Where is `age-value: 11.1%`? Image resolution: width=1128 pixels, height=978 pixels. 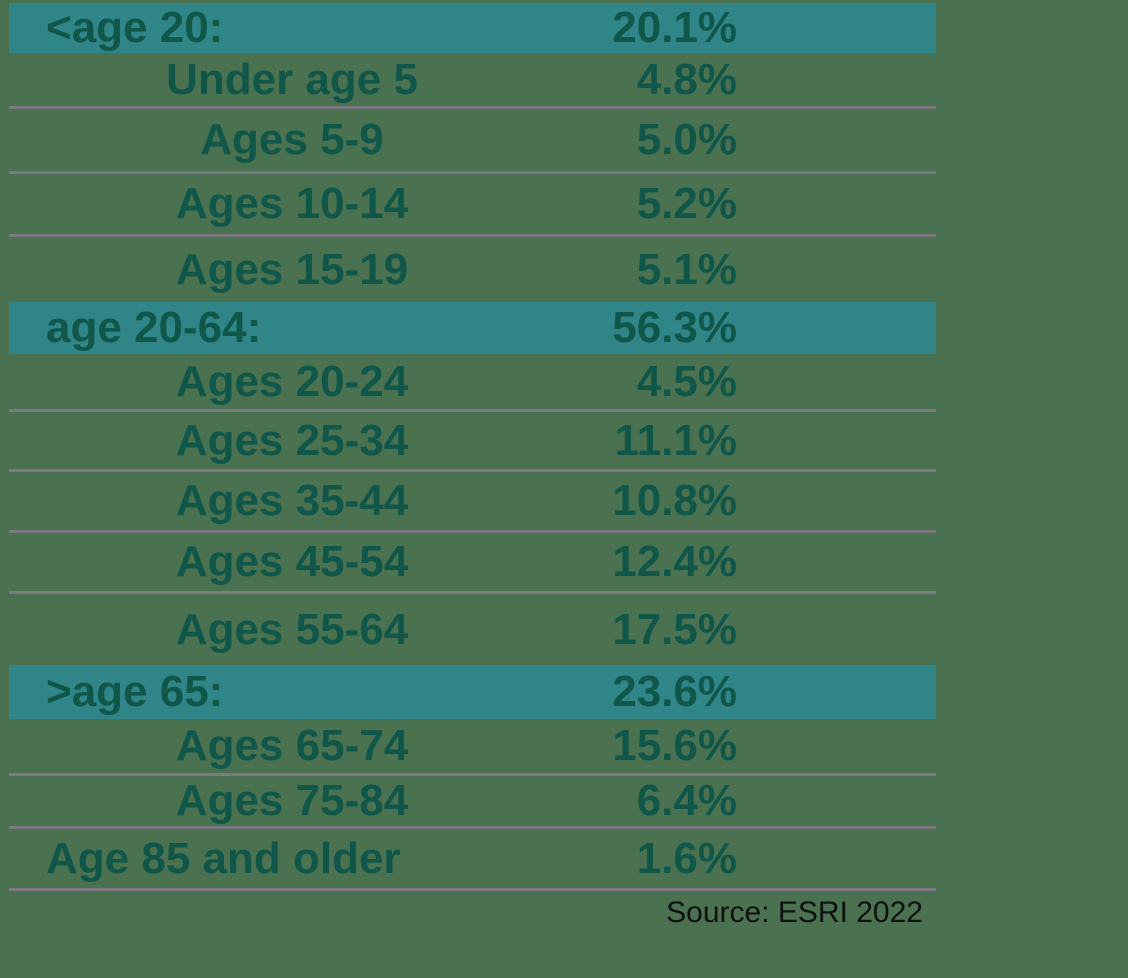 age-value: 11.1% is located at coordinates (675, 440).